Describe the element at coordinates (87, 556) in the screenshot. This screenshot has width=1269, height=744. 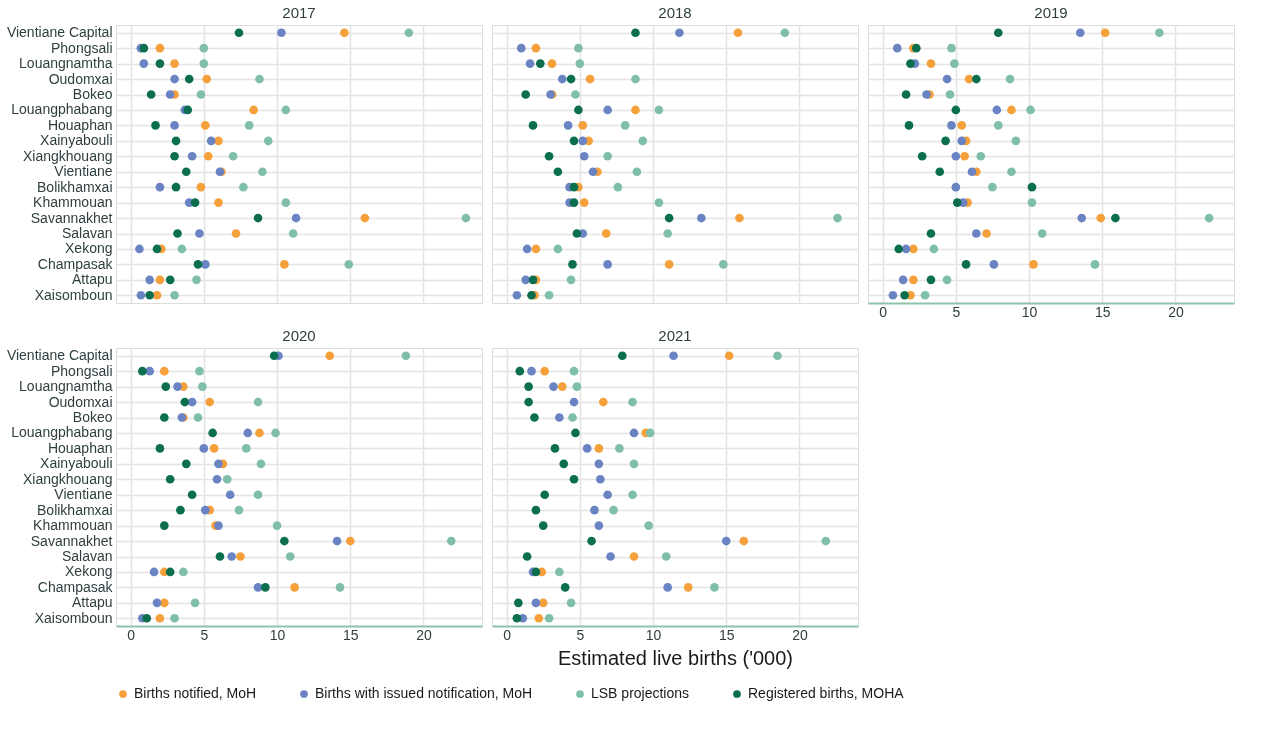
I see `y-tick-label: Salavan` at that location.